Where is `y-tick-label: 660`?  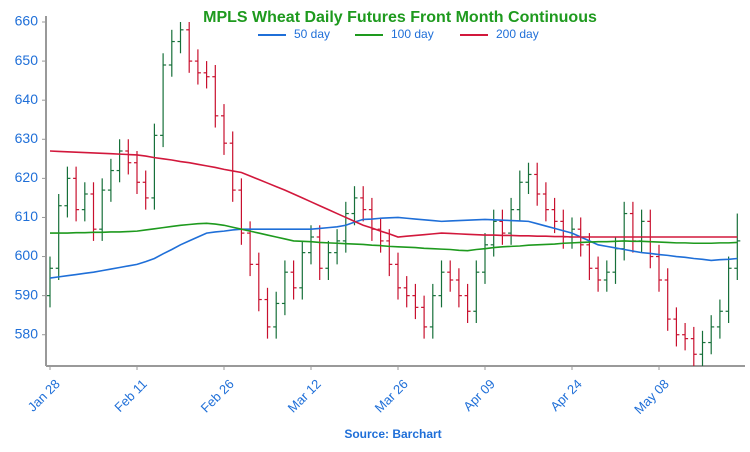 y-tick-label: 660 is located at coordinates (27, 21).